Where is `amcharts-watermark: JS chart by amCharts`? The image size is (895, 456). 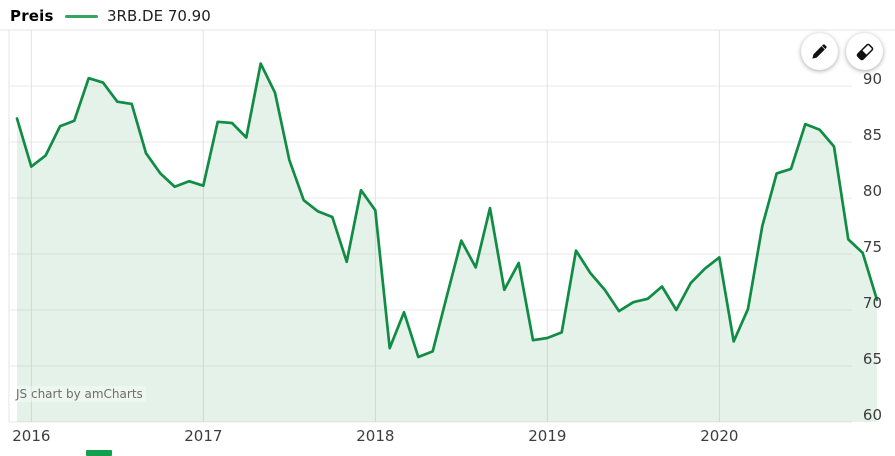
amcharts-watermark: JS chart by amCharts is located at coordinates (79, 394).